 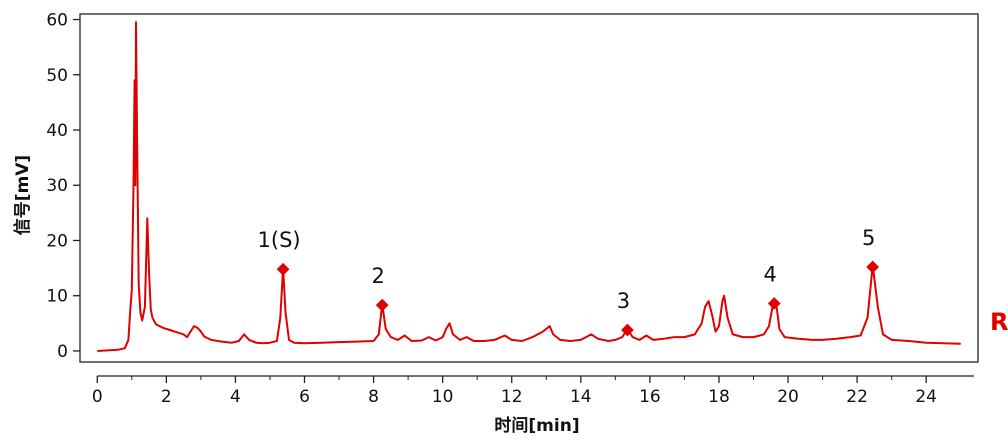 I want to click on y-axis-title: 信号[mV], so click(x=22, y=195).